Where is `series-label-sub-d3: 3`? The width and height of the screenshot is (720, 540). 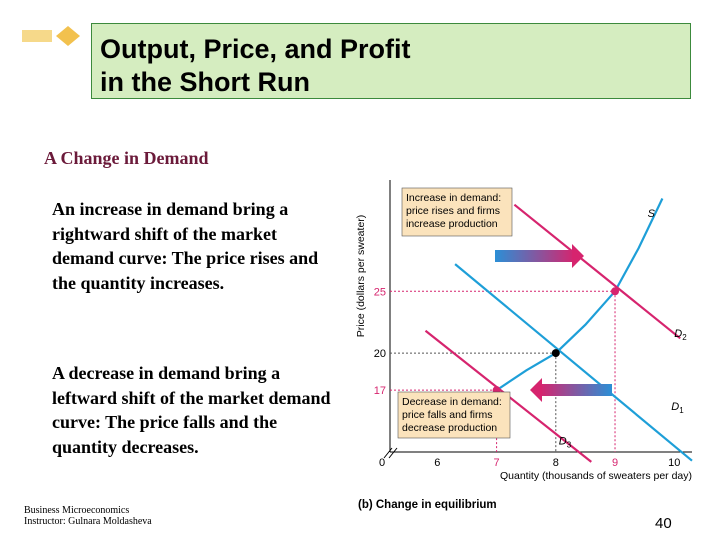 series-label-sub-d3: 3 is located at coordinates (569, 445).